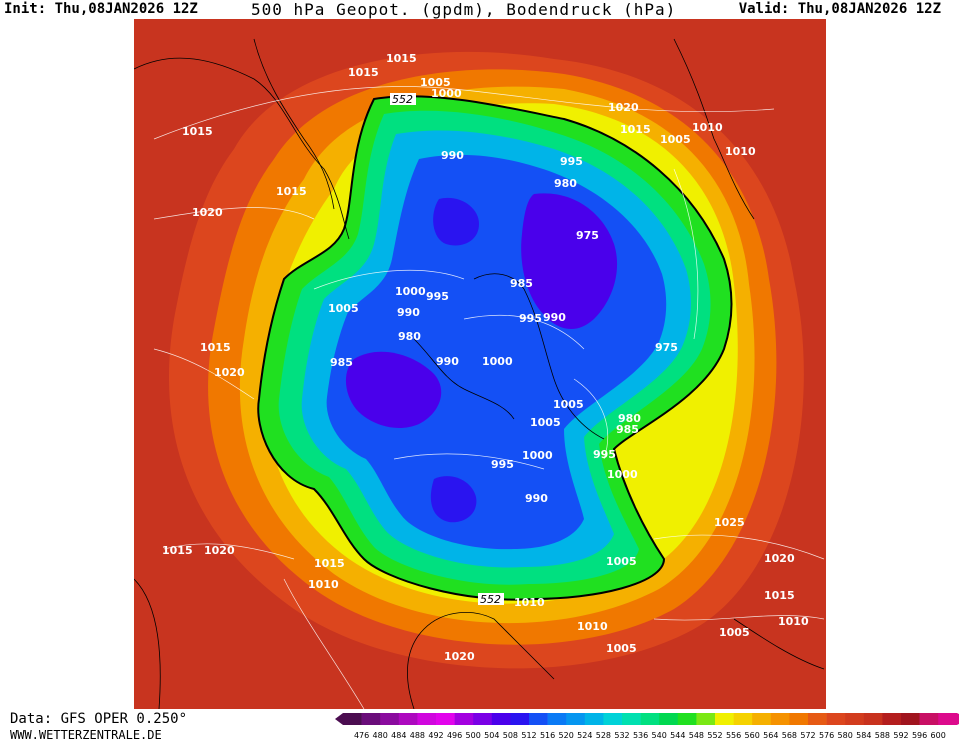 Image resolution: width=959 pixels, height=742 pixels. What do you see at coordinates (410, 291) in the screenshot?
I see `pressure-label-p18: 1000` at bounding box center [410, 291].